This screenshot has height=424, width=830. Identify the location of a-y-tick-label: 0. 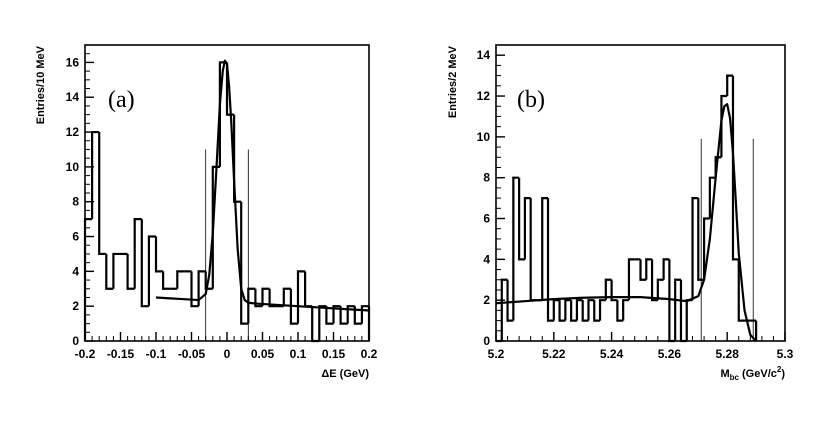
(75, 341).